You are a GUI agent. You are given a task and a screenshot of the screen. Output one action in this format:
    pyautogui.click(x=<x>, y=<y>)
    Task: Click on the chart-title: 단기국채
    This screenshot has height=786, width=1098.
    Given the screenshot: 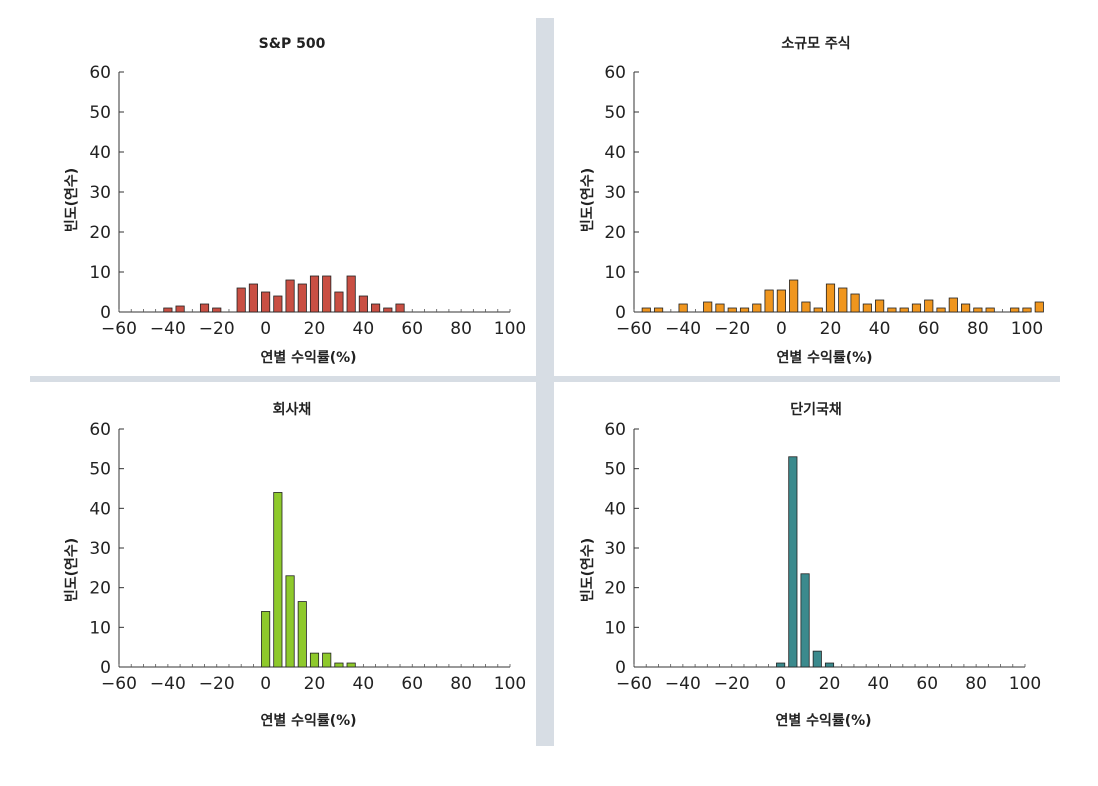 What is the action you would take?
    pyautogui.click(x=816, y=409)
    